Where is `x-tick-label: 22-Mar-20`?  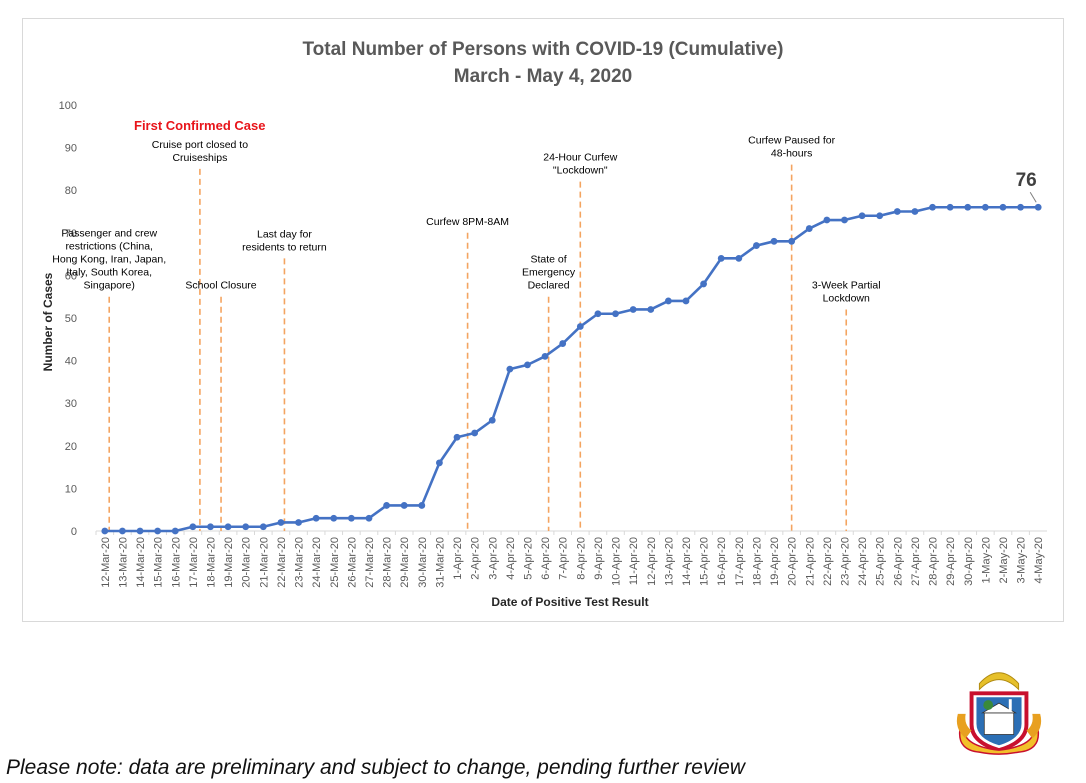
x-tick-label: 22-Mar-20 is located at coordinates (282, 562).